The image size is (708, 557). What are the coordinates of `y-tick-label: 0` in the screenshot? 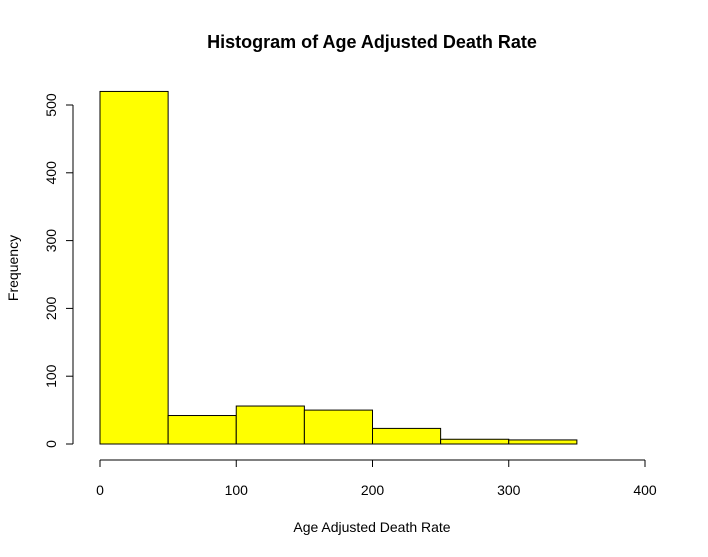 It's located at (51, 444).